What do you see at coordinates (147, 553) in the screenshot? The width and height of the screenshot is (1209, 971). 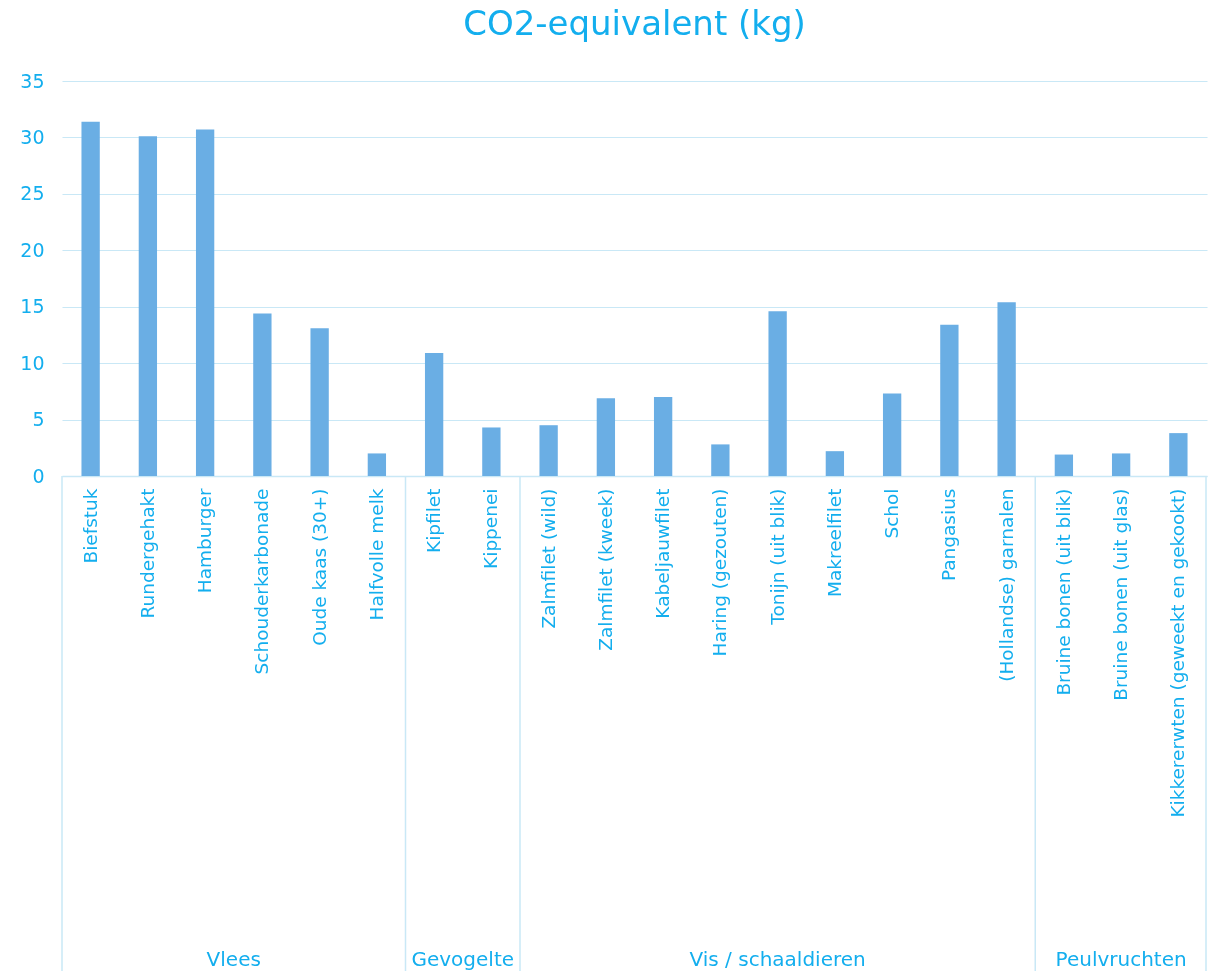 I see `x-tick-label: Rundergehakt` at bounding box center [147, 553].